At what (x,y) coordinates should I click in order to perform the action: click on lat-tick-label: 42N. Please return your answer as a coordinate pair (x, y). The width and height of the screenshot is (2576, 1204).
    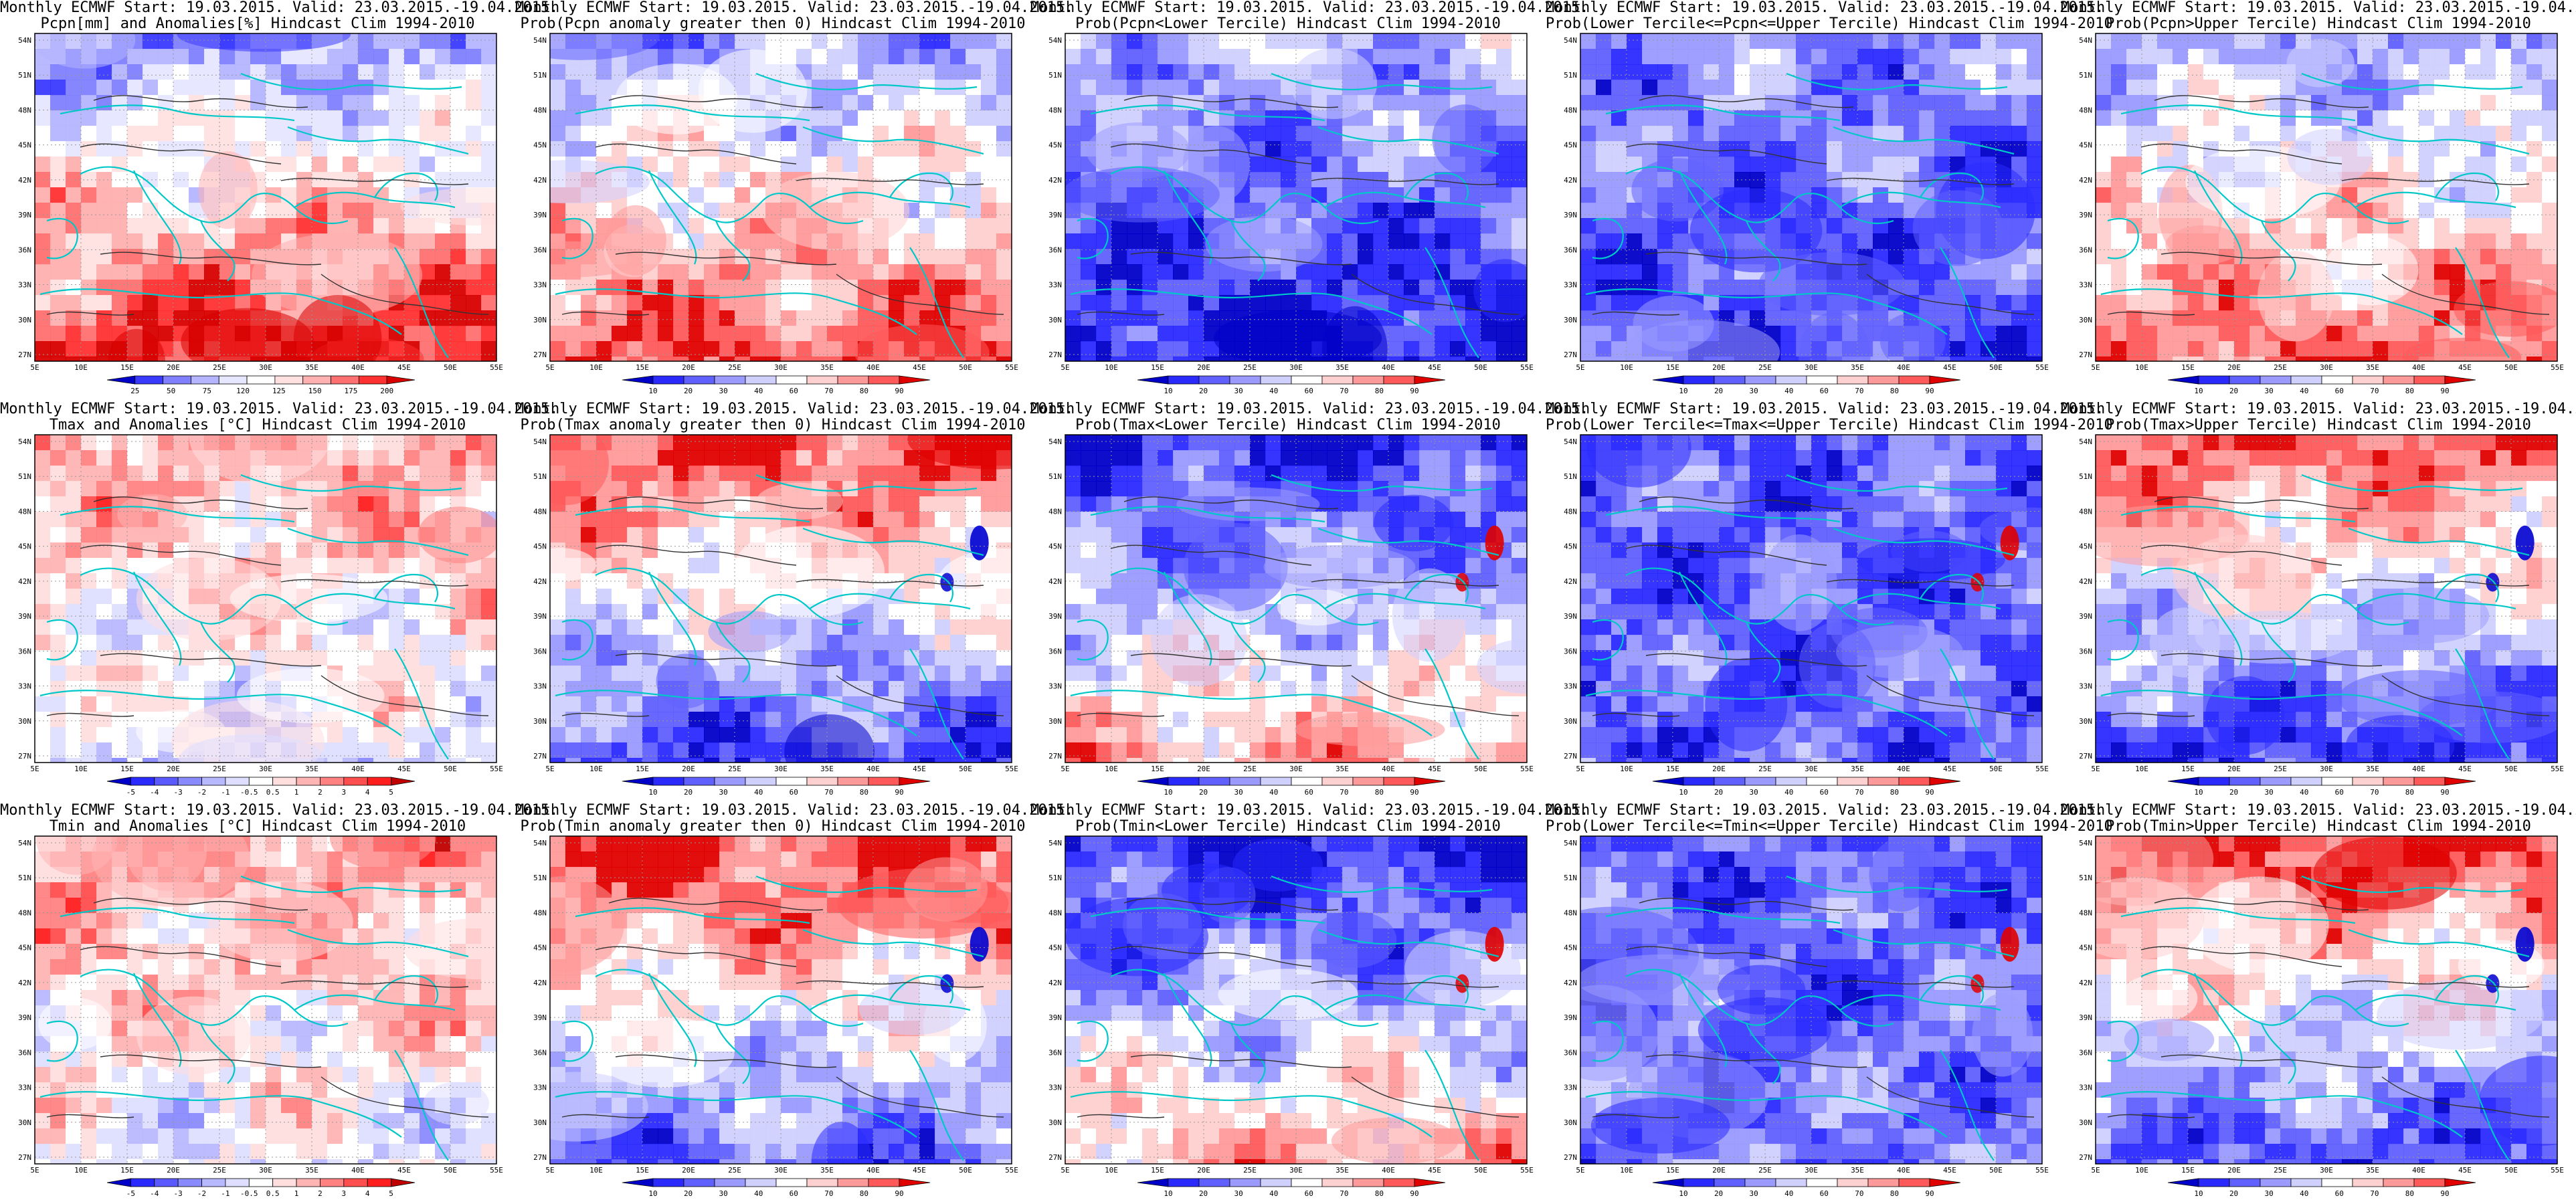
    Looking at the image, I should click on (2085, 180).